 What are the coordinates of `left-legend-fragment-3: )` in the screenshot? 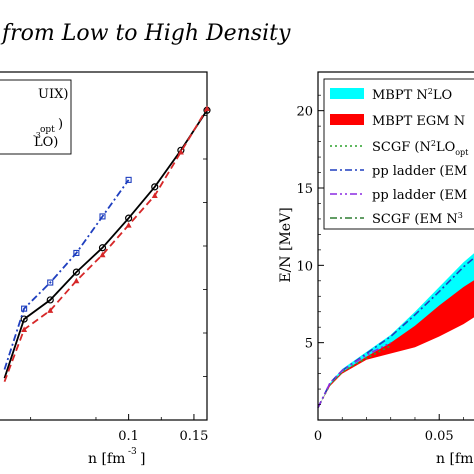 It's located at (60, 124).